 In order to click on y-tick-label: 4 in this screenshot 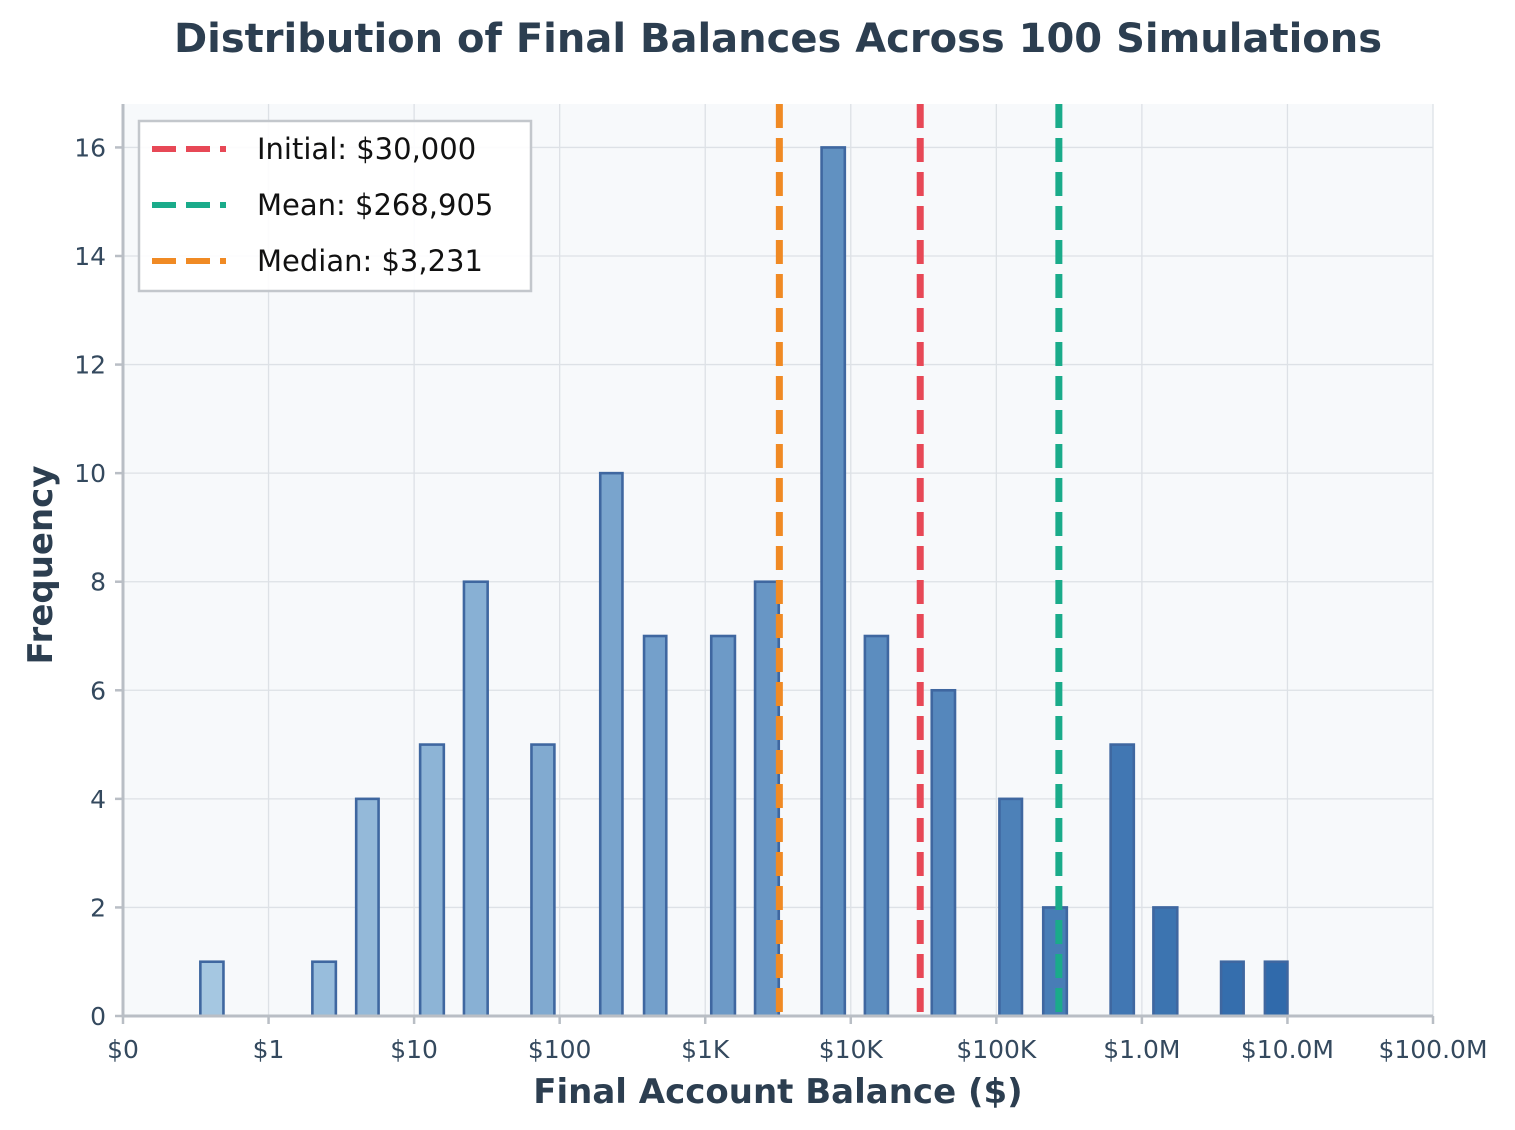, I will do `click(98, 799)`.